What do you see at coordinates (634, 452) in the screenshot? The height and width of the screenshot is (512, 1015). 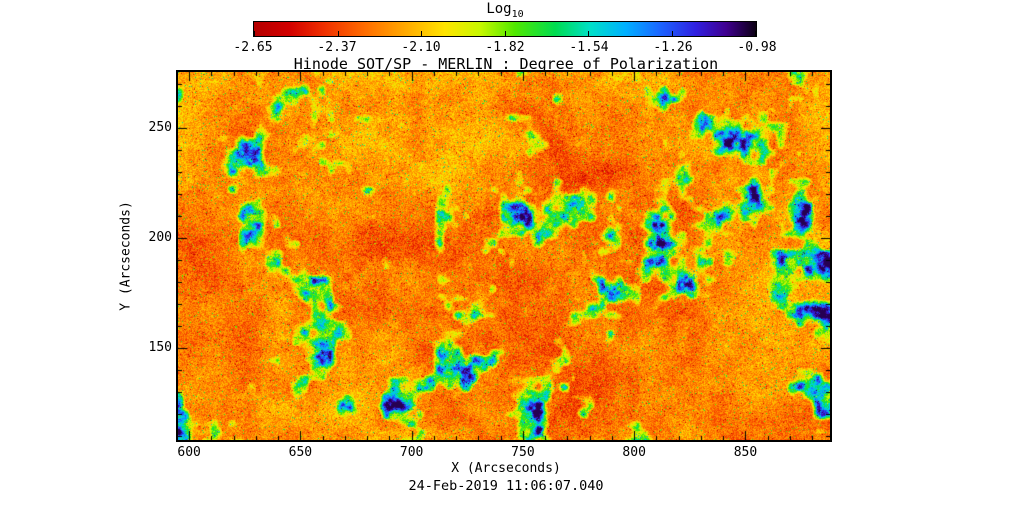 I see `x-tick-label: 800` at bounding box center [634, 452].